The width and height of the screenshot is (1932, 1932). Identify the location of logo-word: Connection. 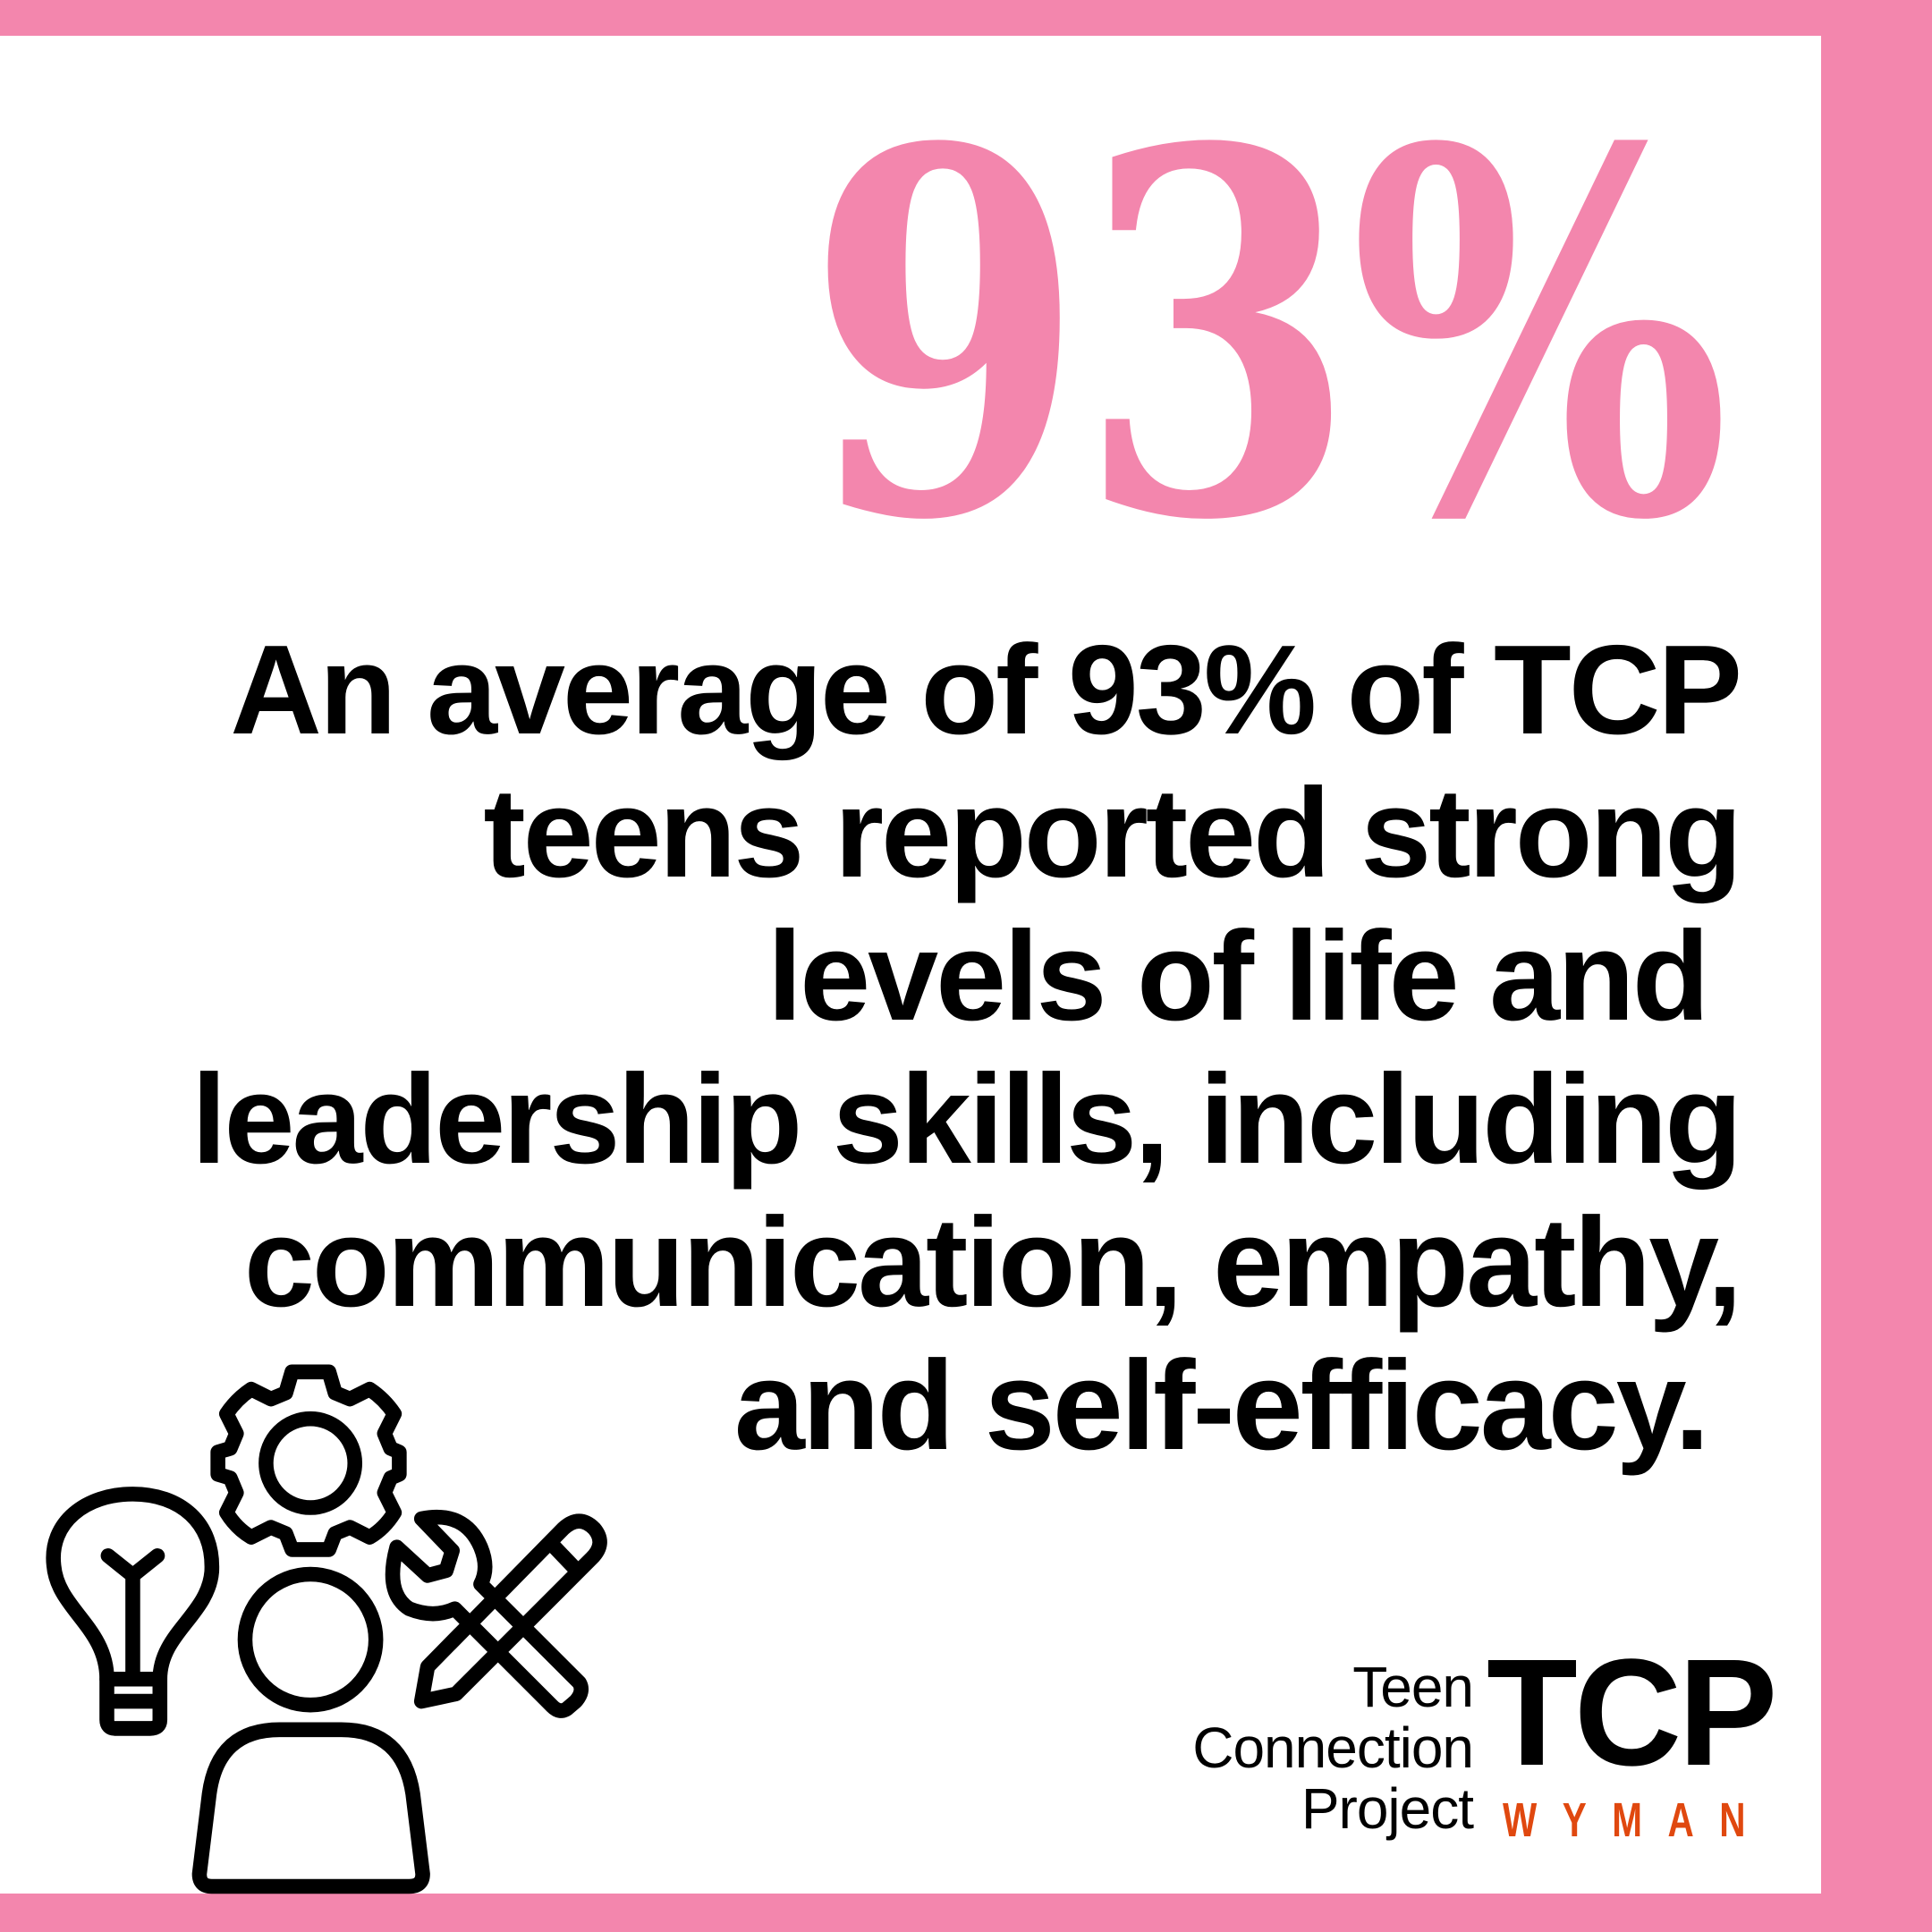
(1333, 1748).